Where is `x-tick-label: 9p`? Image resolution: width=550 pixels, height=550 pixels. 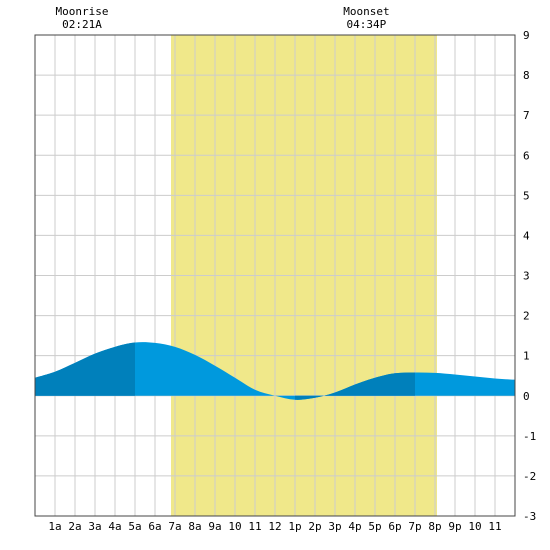 x-tick-label: 9p is located at coordinates (454, 526).